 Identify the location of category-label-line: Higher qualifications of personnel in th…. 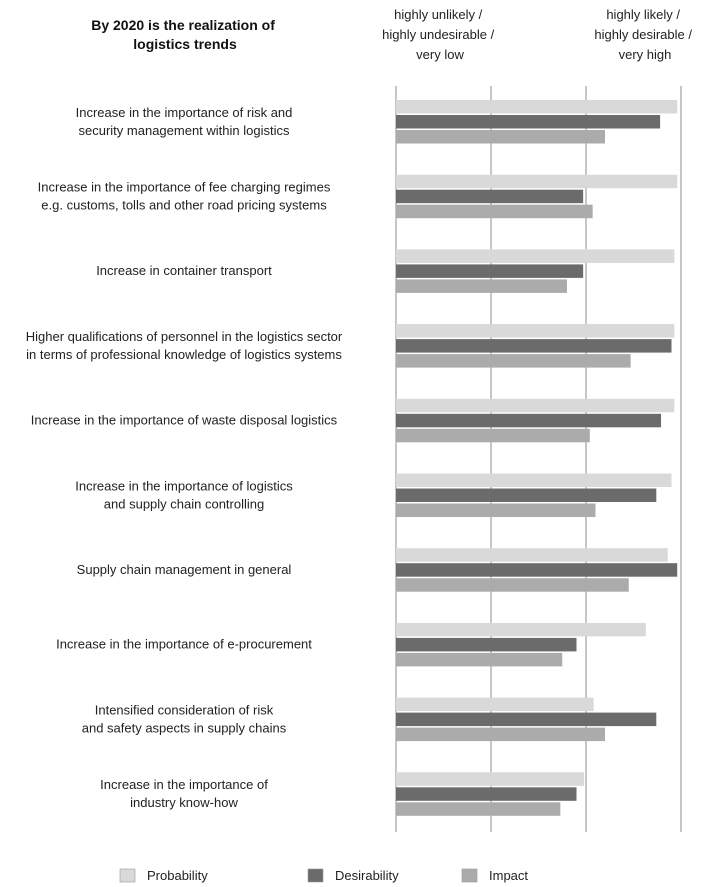
(184, 336).